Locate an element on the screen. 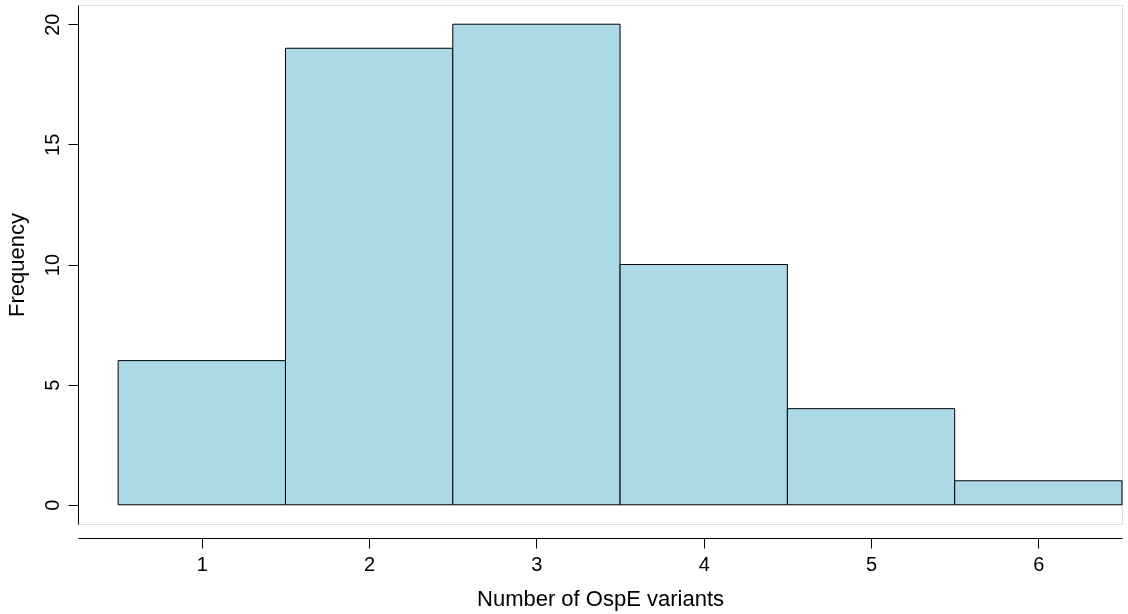  y-tick-label: 0 is located at coordinates (51, 505).